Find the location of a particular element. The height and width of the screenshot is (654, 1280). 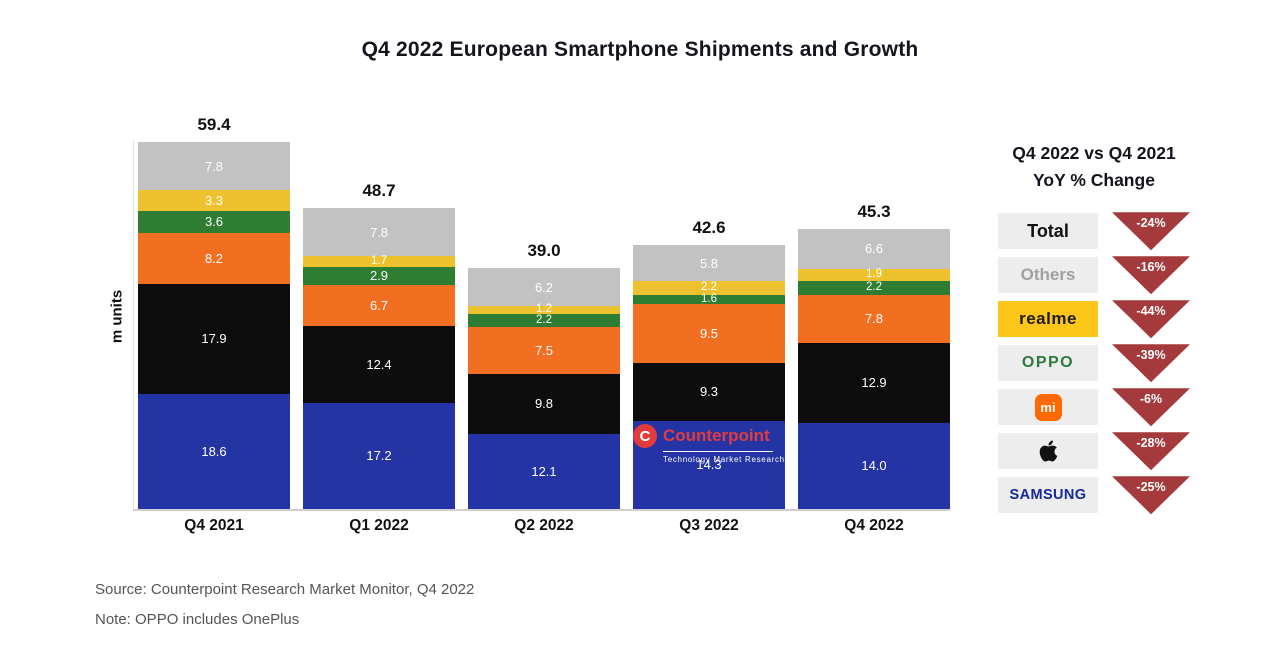

x-axis-labels: Q4 2021 Q1 2022 Q2 2022 Q3 2022 Q4 2022 is located at coordinates (544, 526).